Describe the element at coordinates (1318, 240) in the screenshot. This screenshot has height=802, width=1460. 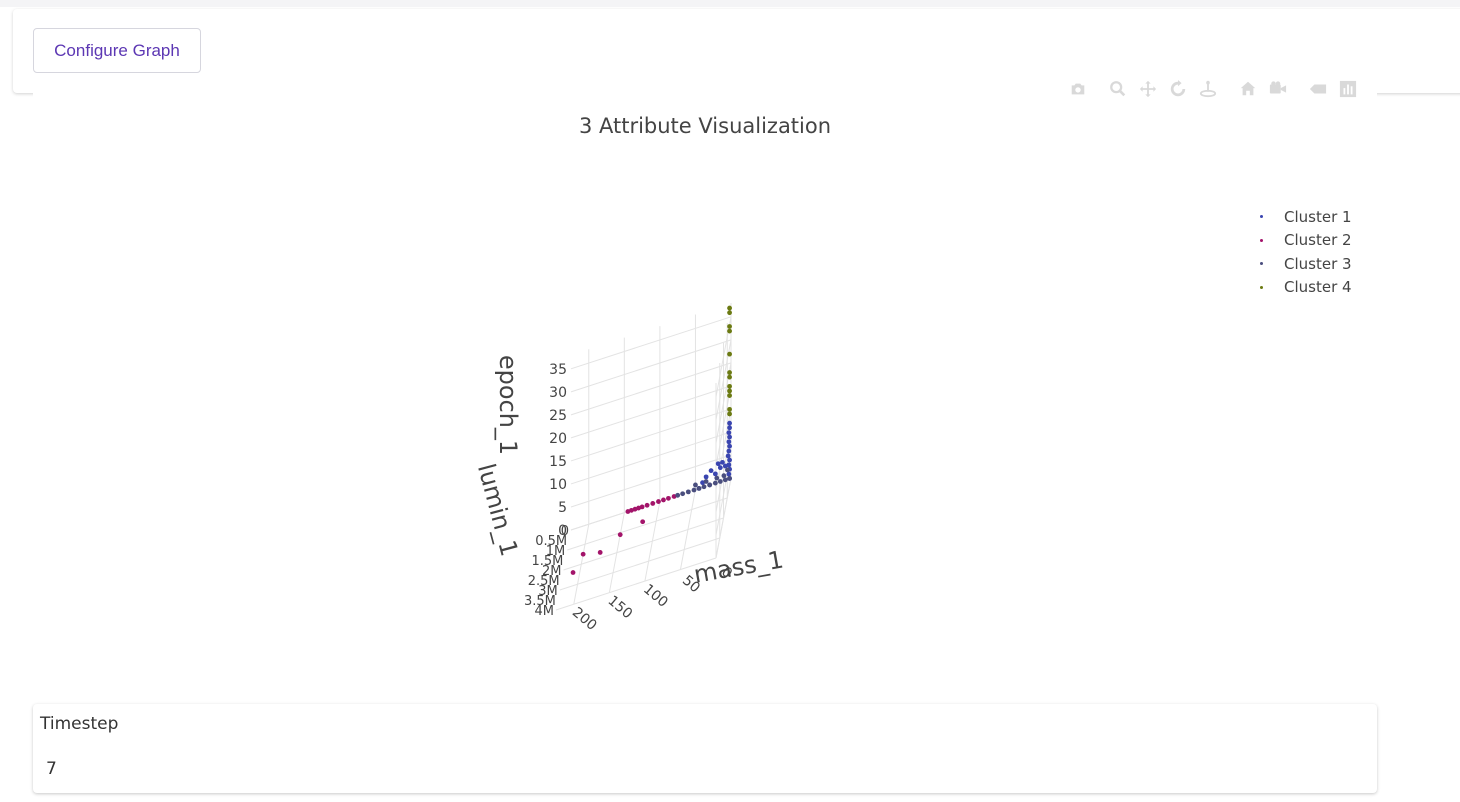
I see `legend-label: Cluster 2` at that location.